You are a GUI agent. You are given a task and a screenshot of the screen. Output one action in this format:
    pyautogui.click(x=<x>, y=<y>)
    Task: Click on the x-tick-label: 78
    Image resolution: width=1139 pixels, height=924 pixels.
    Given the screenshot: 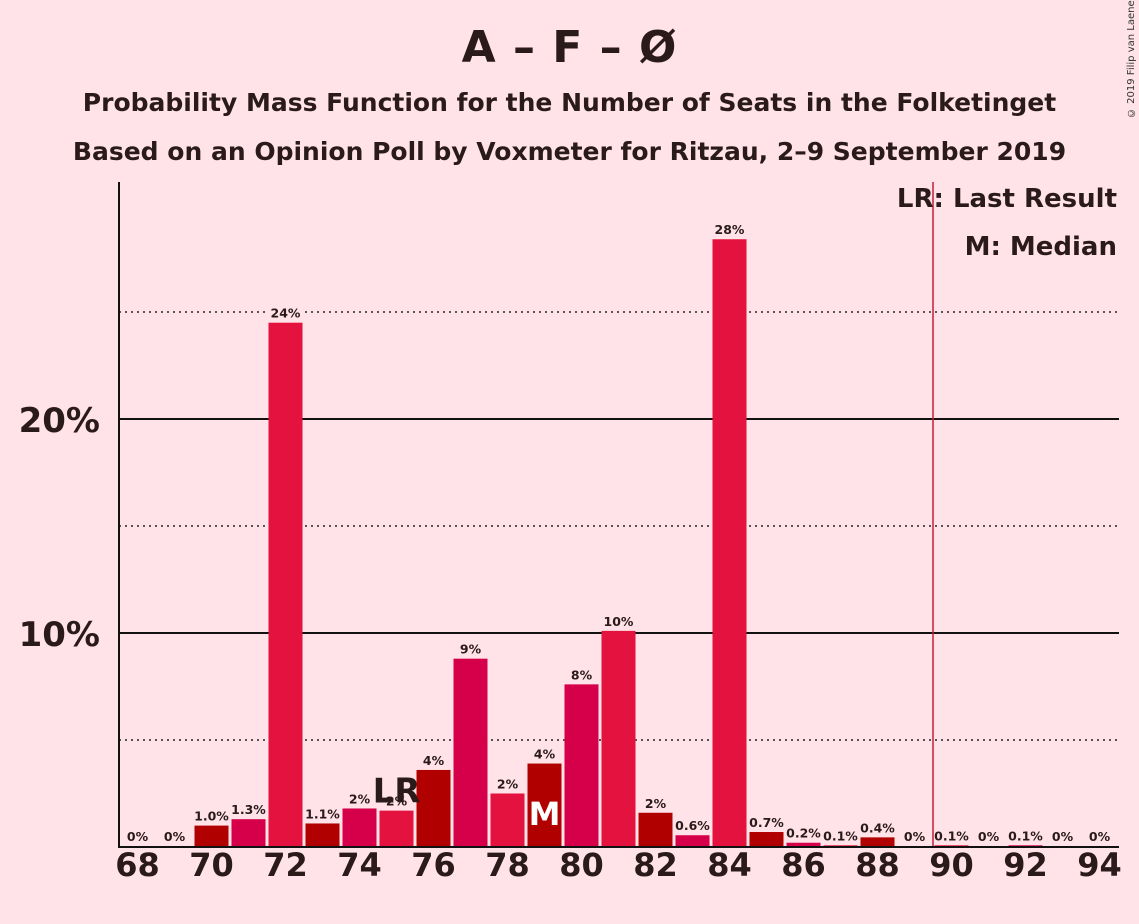 What is the action you would take?
    pyautogui.click(x=507, y=865)
    